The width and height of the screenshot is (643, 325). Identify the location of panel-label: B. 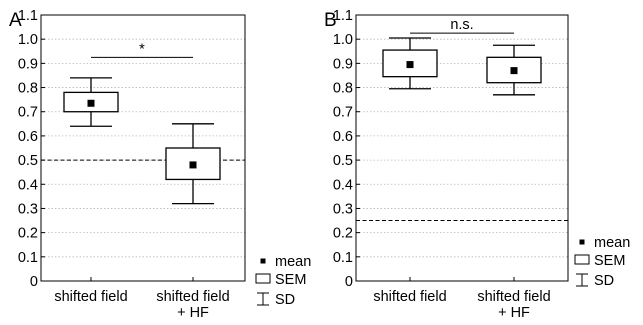
(330, 20).